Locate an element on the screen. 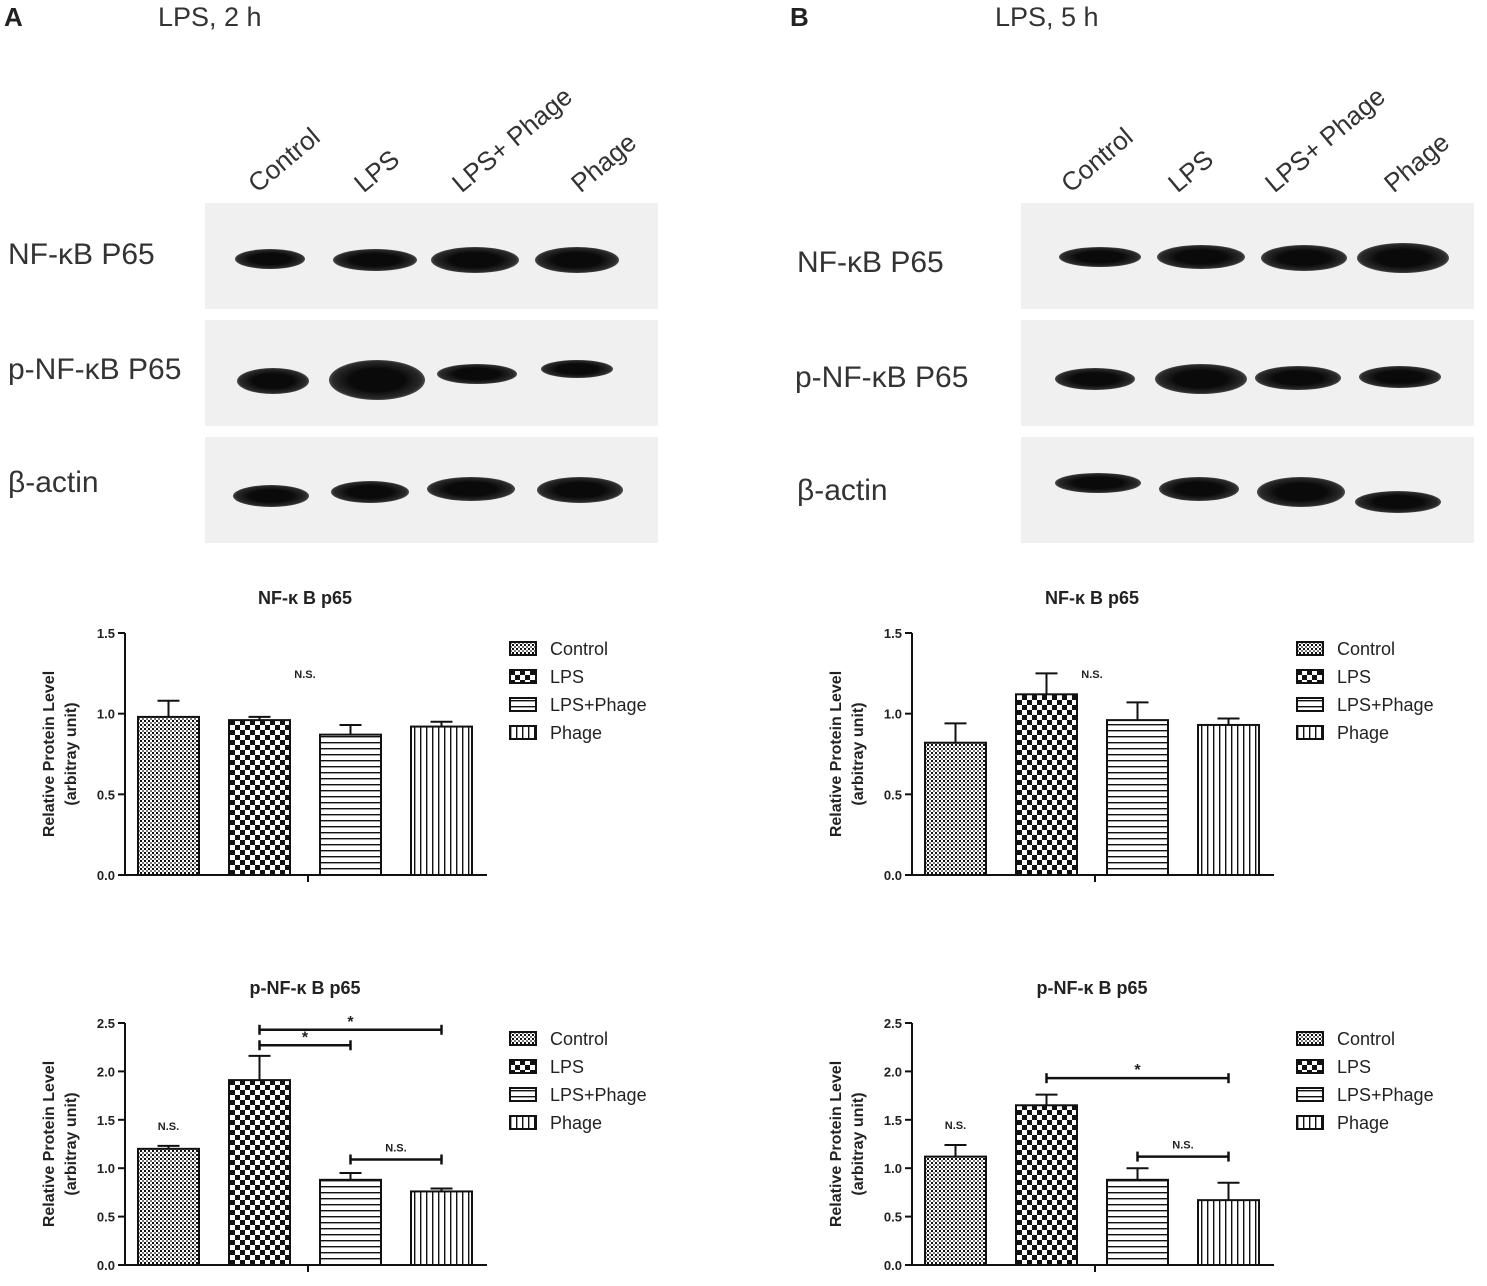  row-label-p-nfkb: p-NF-κB P65 is located at coordinates (95, 369).